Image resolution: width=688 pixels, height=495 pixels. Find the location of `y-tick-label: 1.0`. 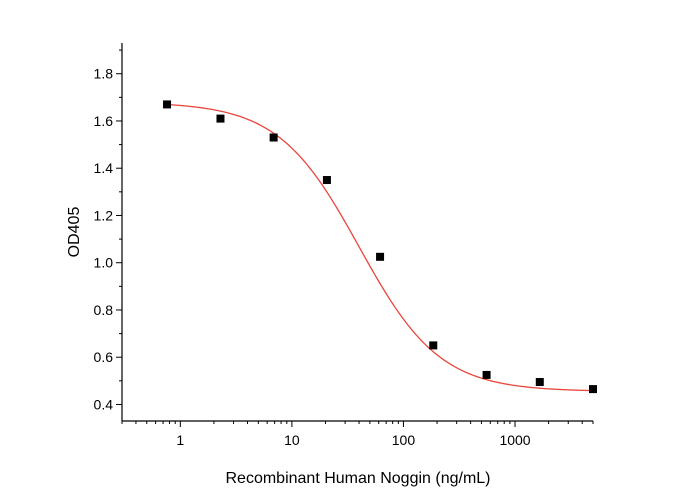

y-tick-label: 1.0 is located at coordinates (104, 263).